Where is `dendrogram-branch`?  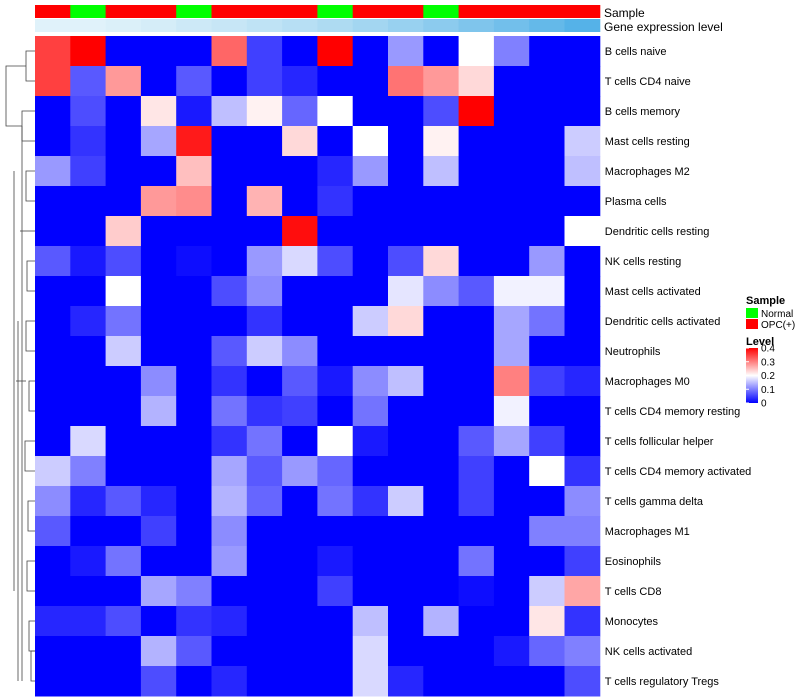
dendrogram-branch is located at coordinates (15, 96).